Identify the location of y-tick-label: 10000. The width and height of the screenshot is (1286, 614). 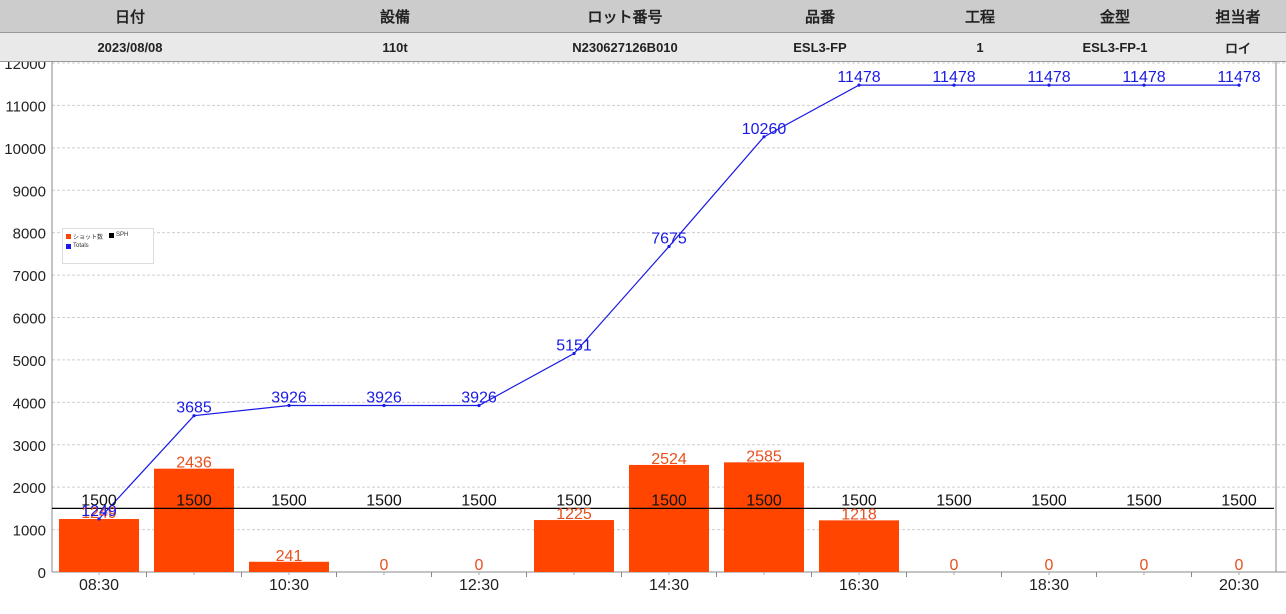
(25, 149).